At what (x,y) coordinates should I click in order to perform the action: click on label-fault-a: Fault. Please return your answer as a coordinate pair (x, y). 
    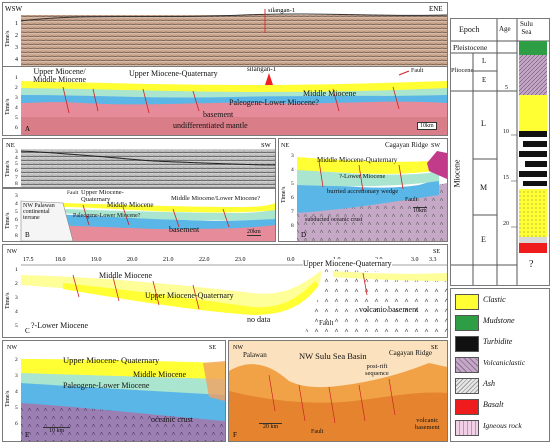
    Looking at the image, I should click on (417, 71).